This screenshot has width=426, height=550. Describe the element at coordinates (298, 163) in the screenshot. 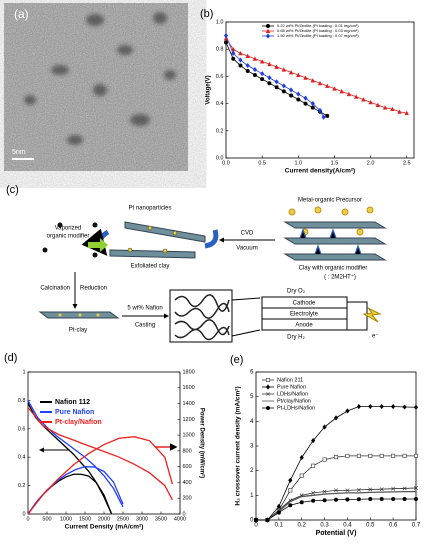

I see `x-tick-label: 1.0` at that location.